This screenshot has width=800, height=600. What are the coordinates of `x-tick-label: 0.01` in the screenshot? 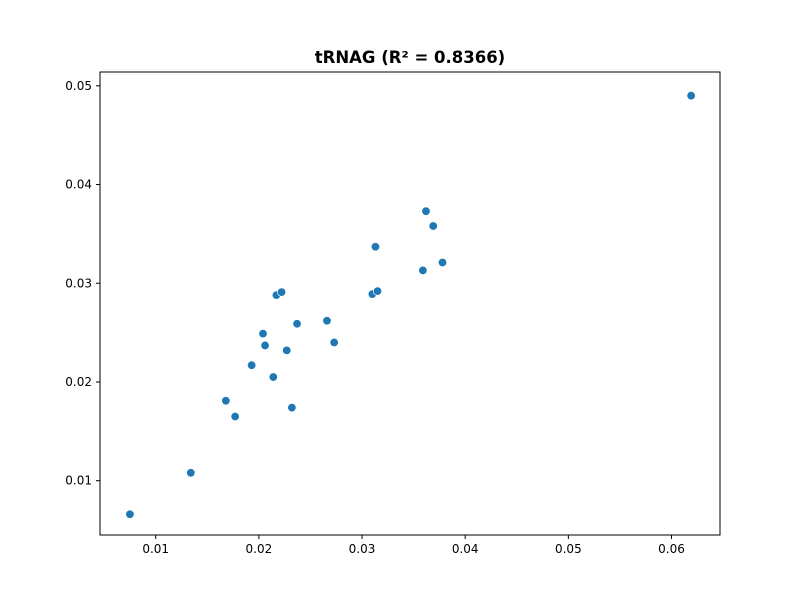 It's located at (155, 549).